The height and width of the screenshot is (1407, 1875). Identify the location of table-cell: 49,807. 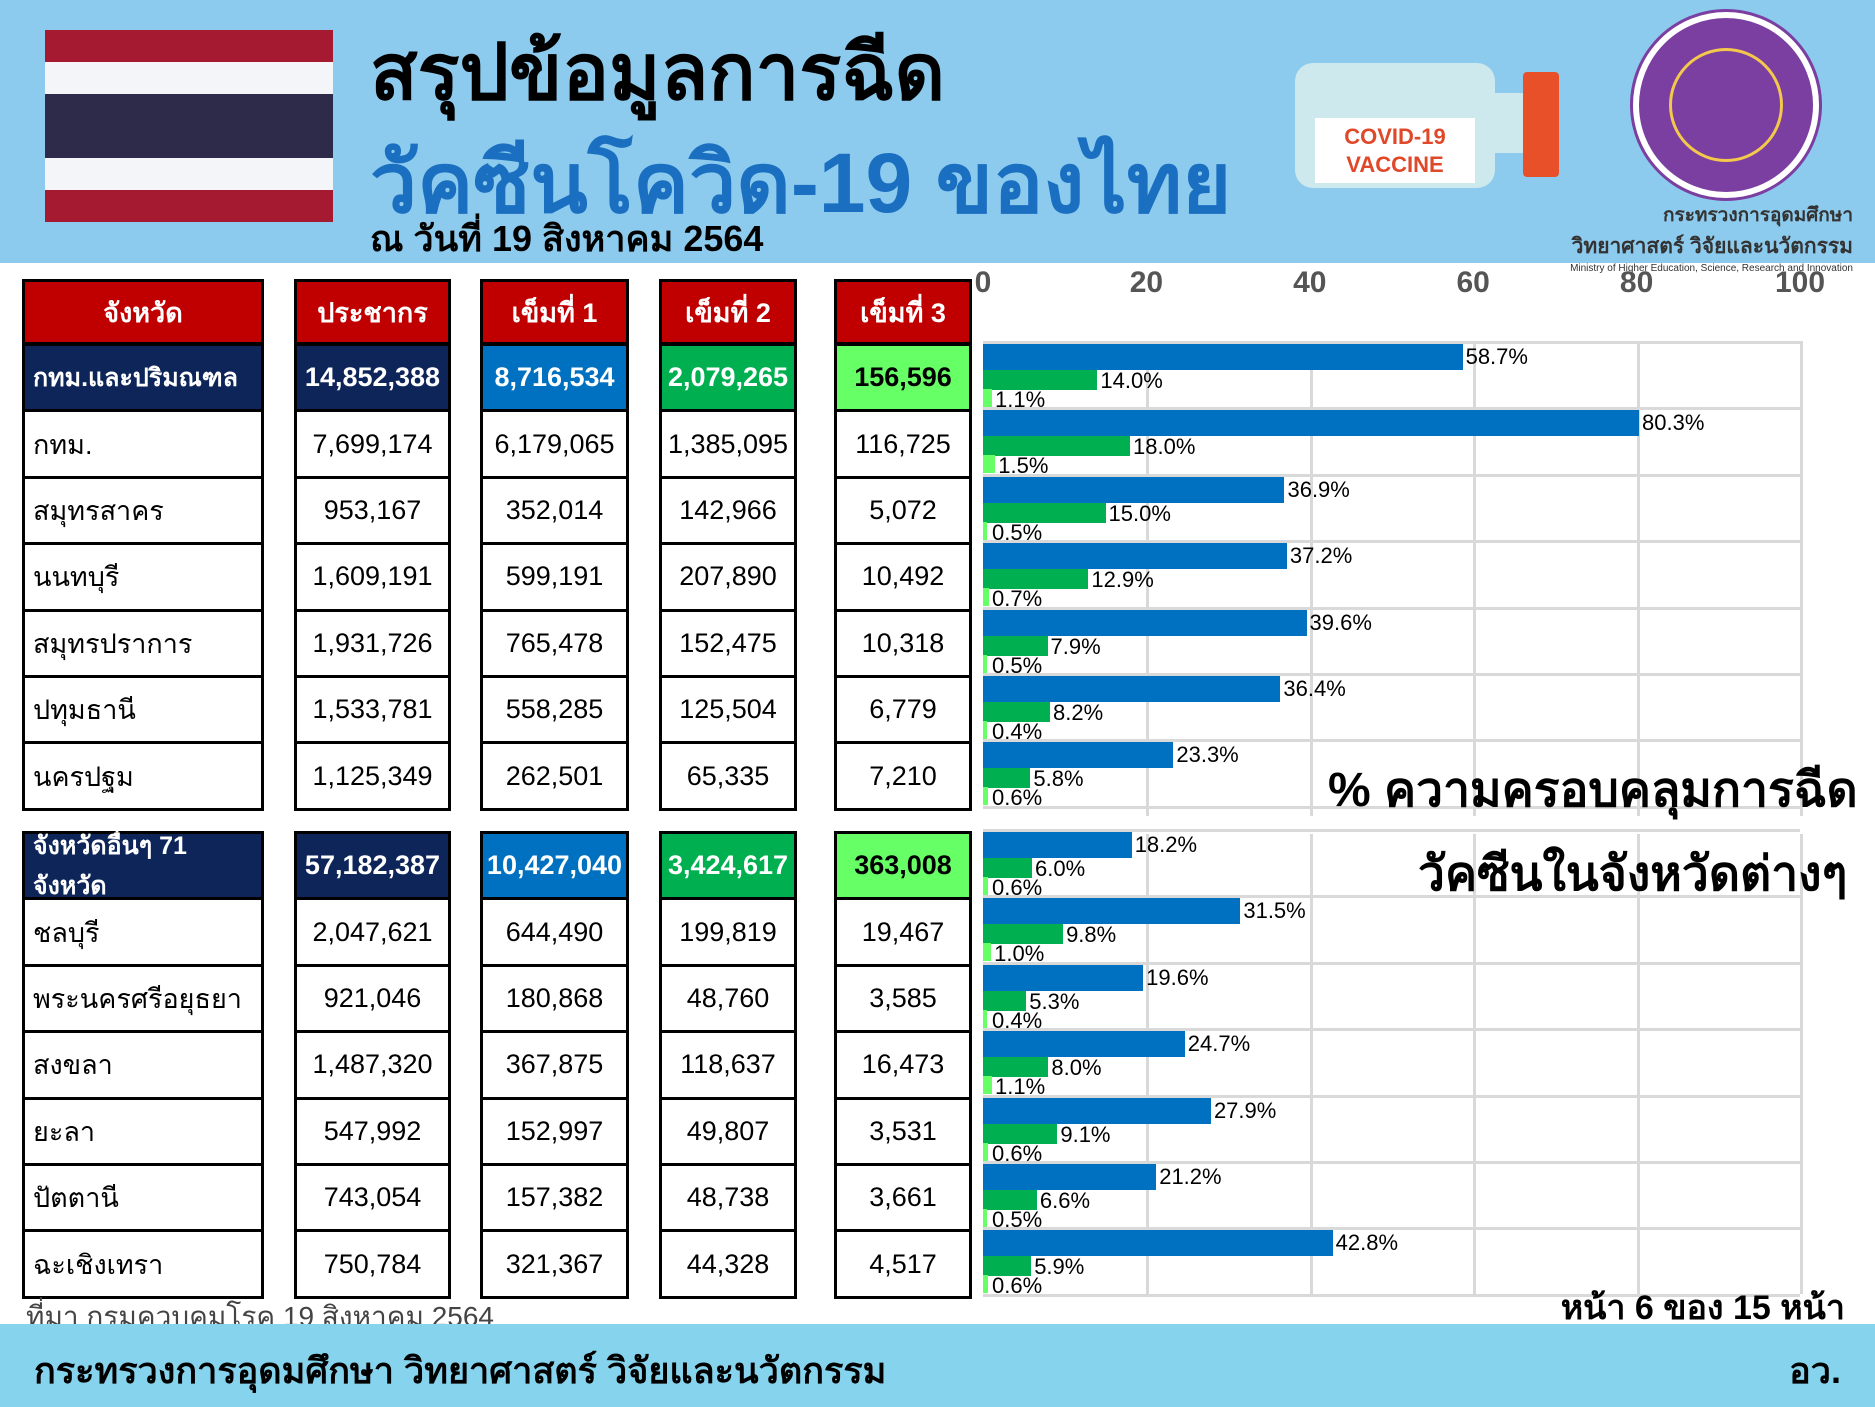
(728, 1131).